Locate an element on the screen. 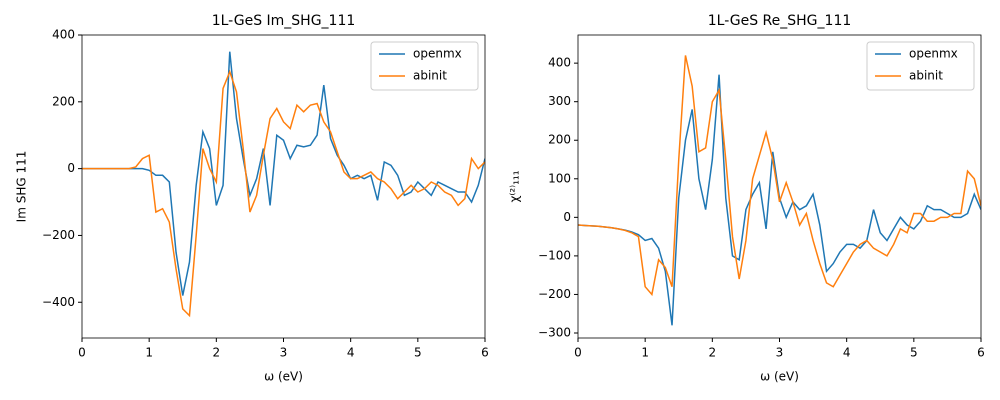 The image size is (1000, 400). y-tick-label: 100 is located at coordinates (559, 178).